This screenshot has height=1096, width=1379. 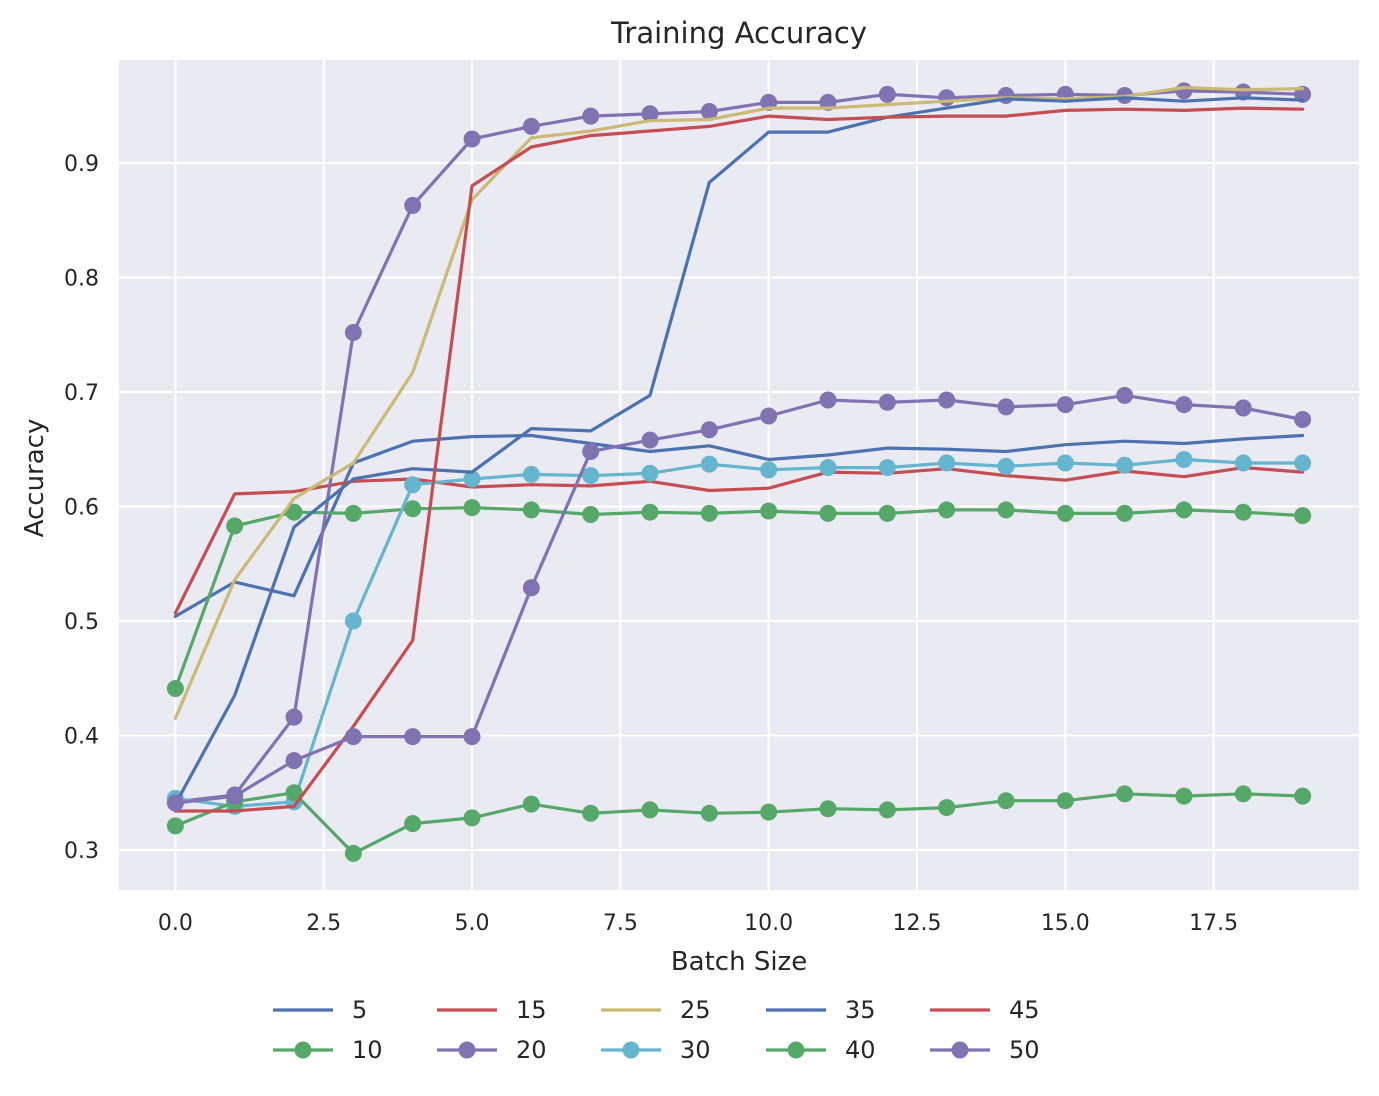 I want to click on x-tick-labels: 0.0 2.5 5.0 7.5 10.0 12.5 15.0 17.5, so click(x=698, y=923).